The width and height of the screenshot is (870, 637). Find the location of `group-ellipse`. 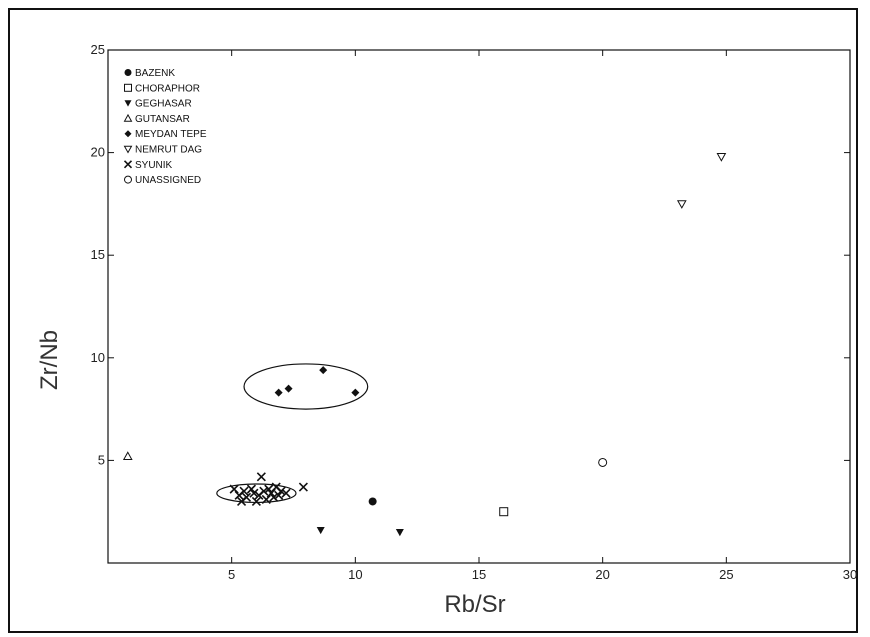

group-ellipse is located at coordinates (306, 386).